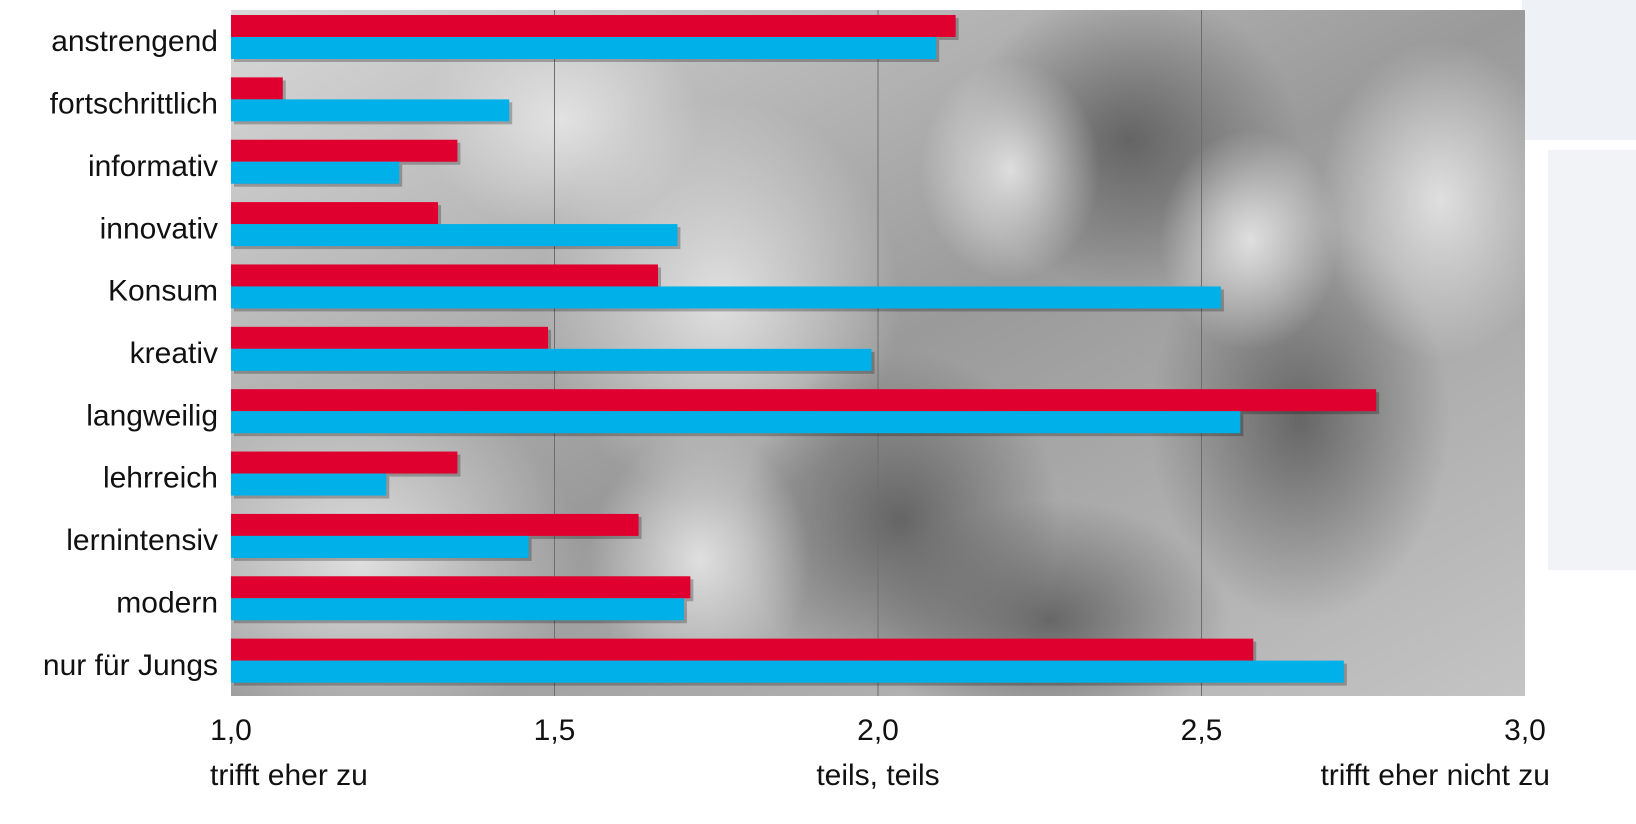 The width and height of the screenshot is (1636, 824). I want to click on category-label: lehrreich, so click(160, 478).